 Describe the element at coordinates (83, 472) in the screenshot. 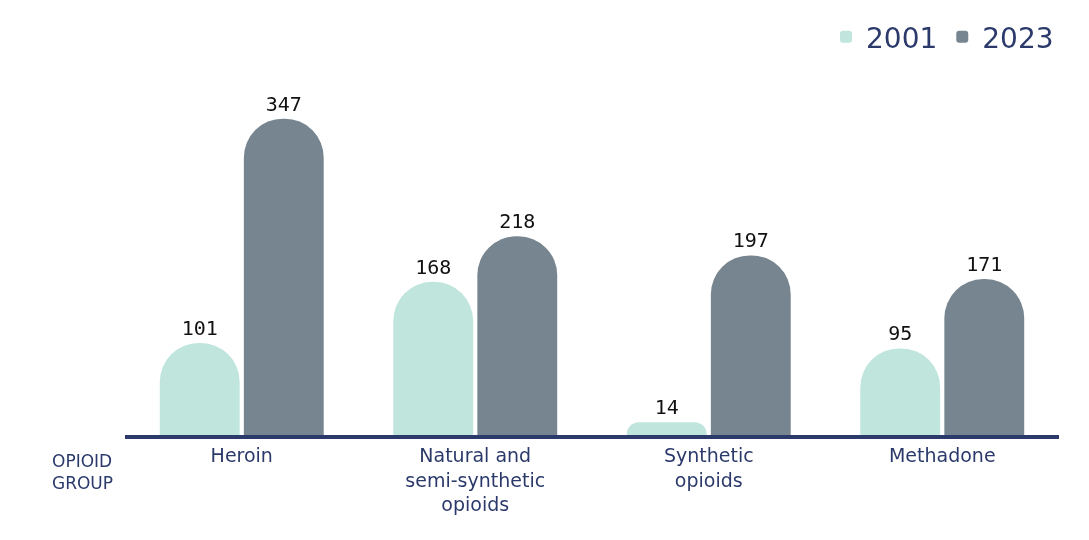

I see `x-axis-title: OPIOID GROUP` at that location.